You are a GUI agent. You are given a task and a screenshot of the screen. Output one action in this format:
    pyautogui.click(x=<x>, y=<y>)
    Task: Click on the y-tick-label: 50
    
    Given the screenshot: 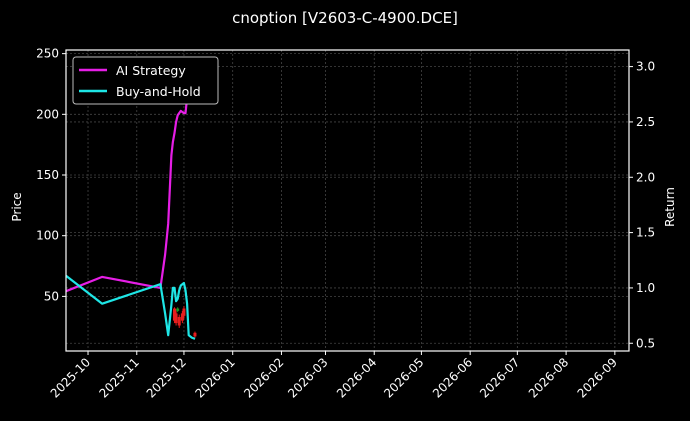 What is the action you would take?
    pyautogui.click(x=51, y=296)
    